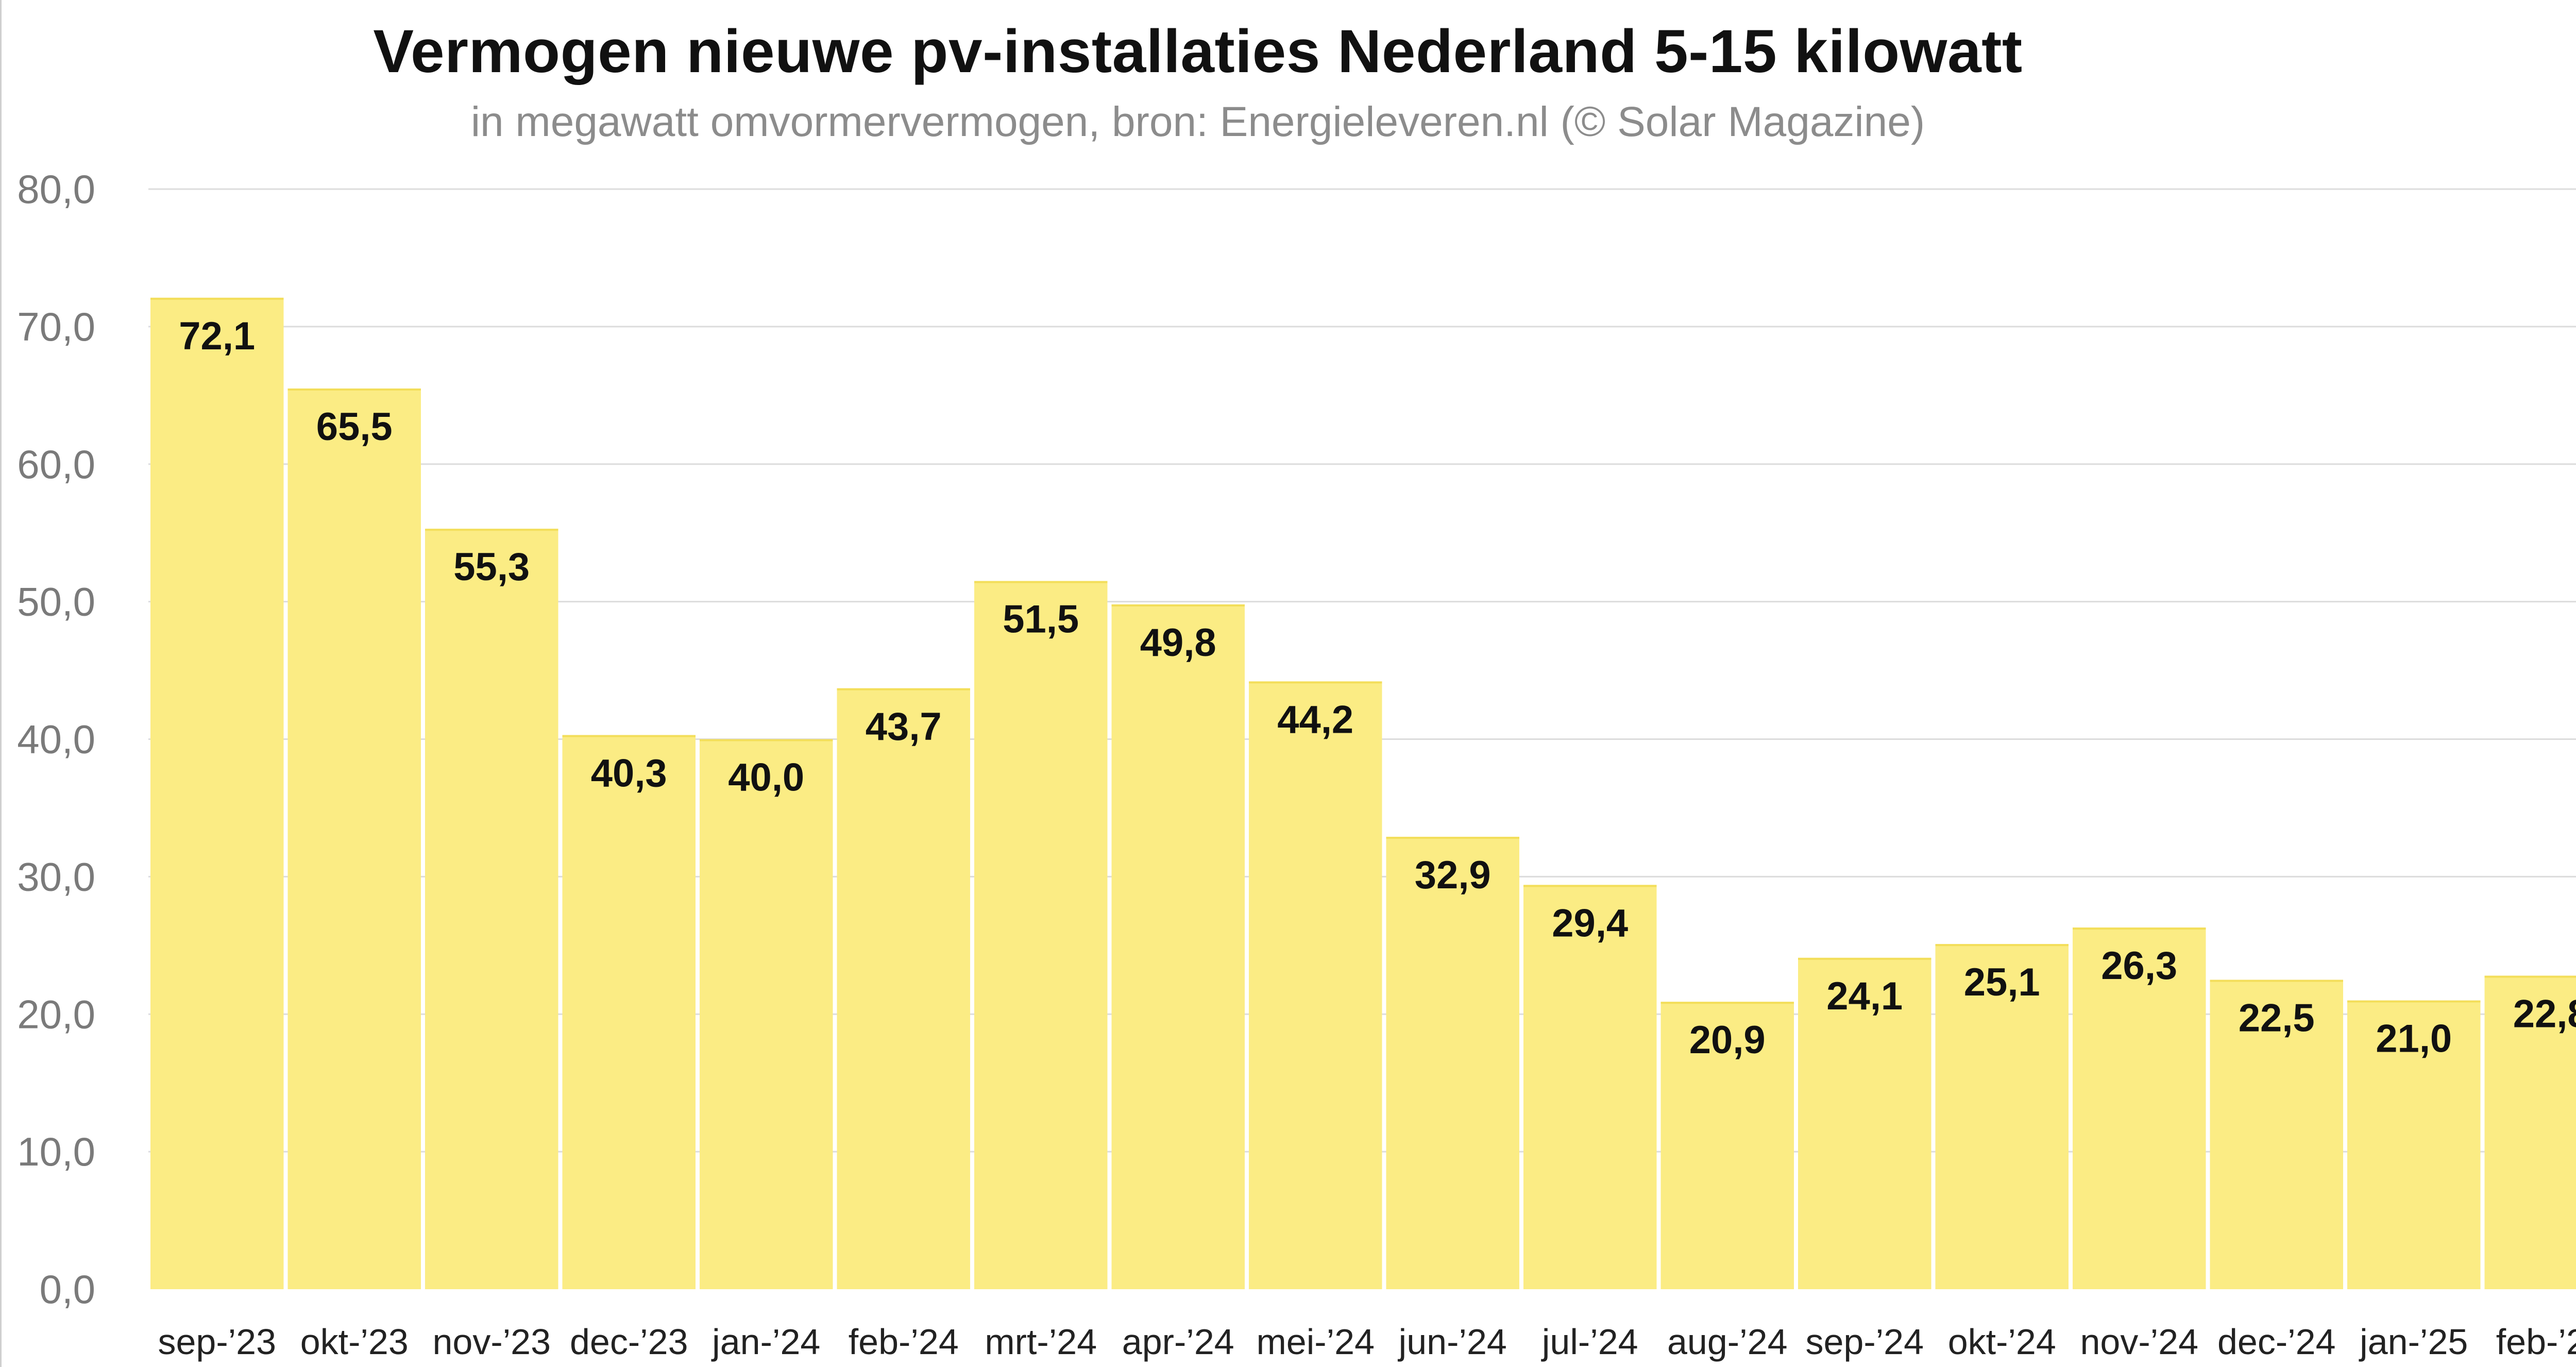 Image resolution: width=2576 pixels, height=1367 pixels. I want to click on x-tick-label: mei-’24, so click(1315, 1342).